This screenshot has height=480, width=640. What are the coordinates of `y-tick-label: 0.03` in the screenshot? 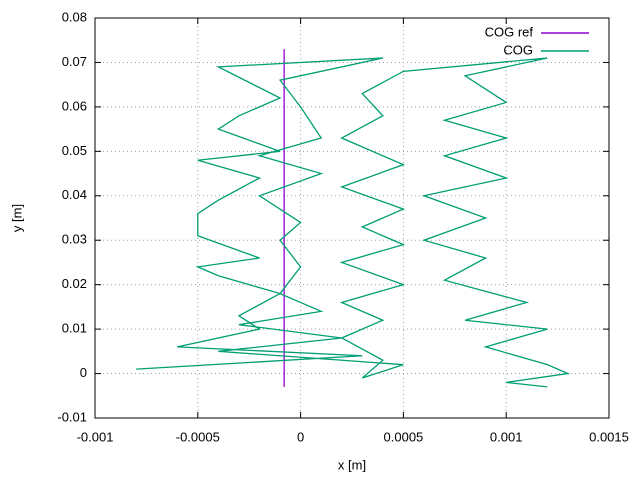 It's located at (74, 239).